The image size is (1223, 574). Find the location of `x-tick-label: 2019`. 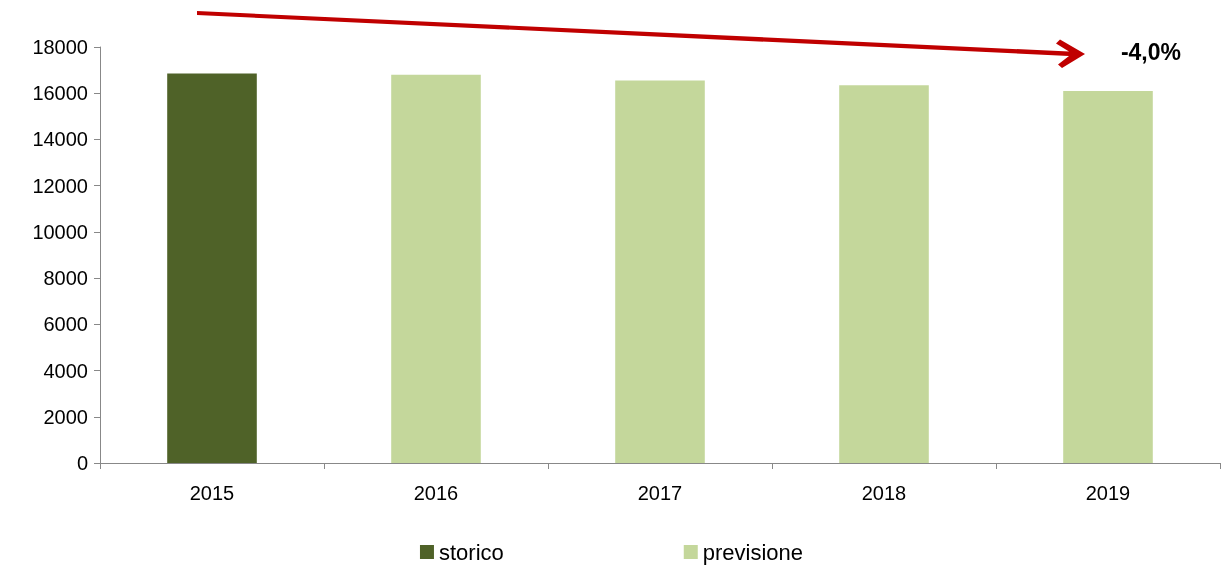

x-tick-label: 2019 is located at coordinates (1108, 493).